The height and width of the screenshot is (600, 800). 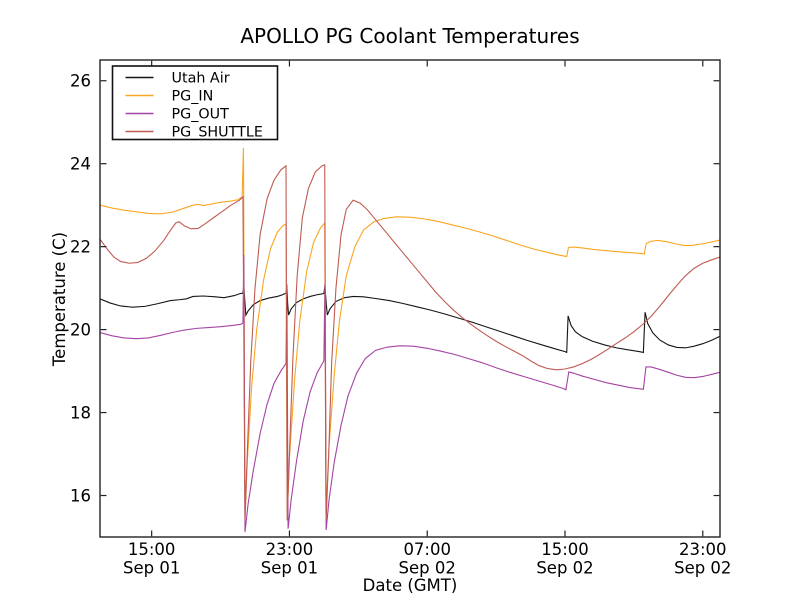 What do you see at coordinates (80, 413) in the screenshot?
I see `y-tick-label: 18` at bounding box center [80, 413].